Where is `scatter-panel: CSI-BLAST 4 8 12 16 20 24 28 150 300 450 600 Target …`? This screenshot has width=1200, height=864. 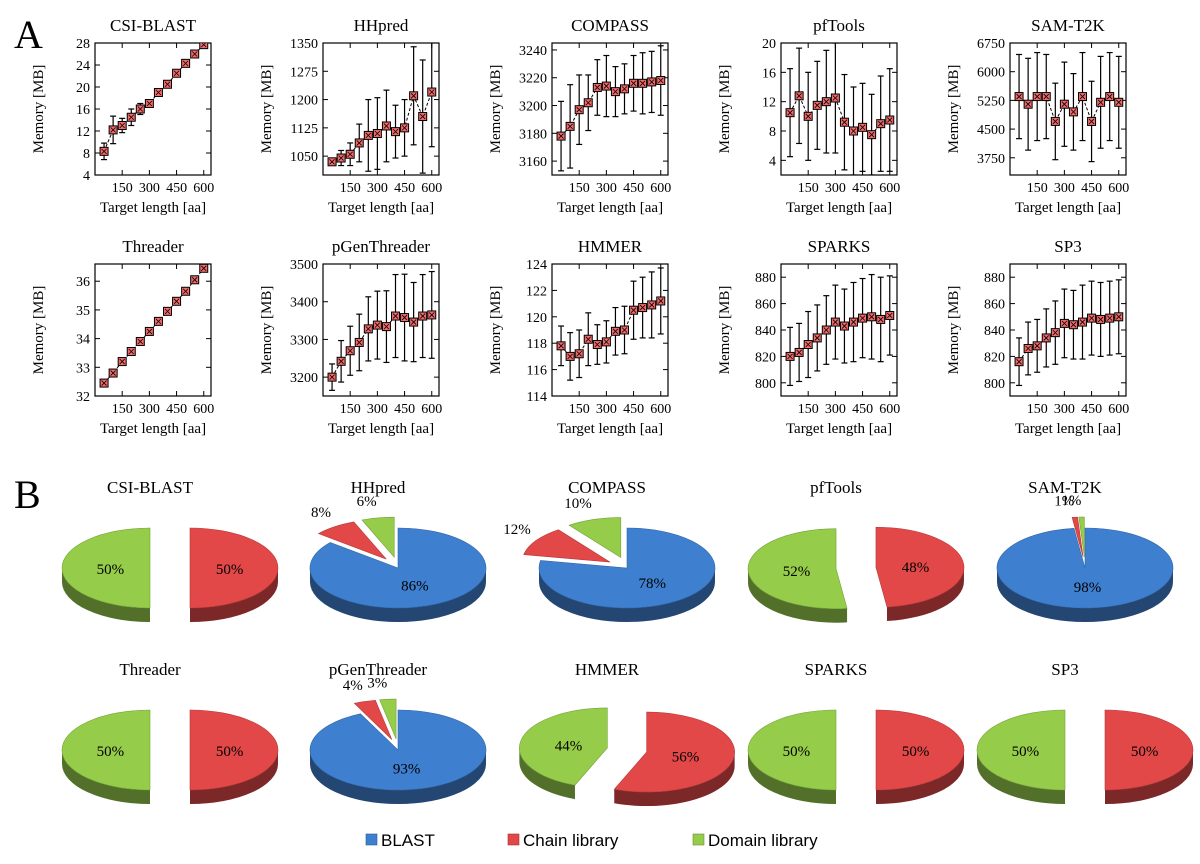 scatter-panel: CSI-BLAST 4 8 12 16 20 24 28 150 300 450 600 Target … is located at coordinates (122, 116).